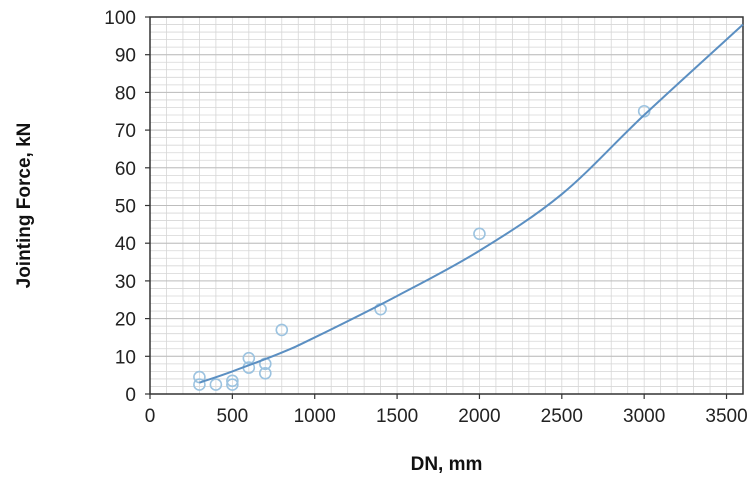 The width and height of the screenshot is (755, 487). What do you see at coordinates (125, 244) in the screenshot?
I see `y-tick-label: 40` at bounding box center [125, 244].